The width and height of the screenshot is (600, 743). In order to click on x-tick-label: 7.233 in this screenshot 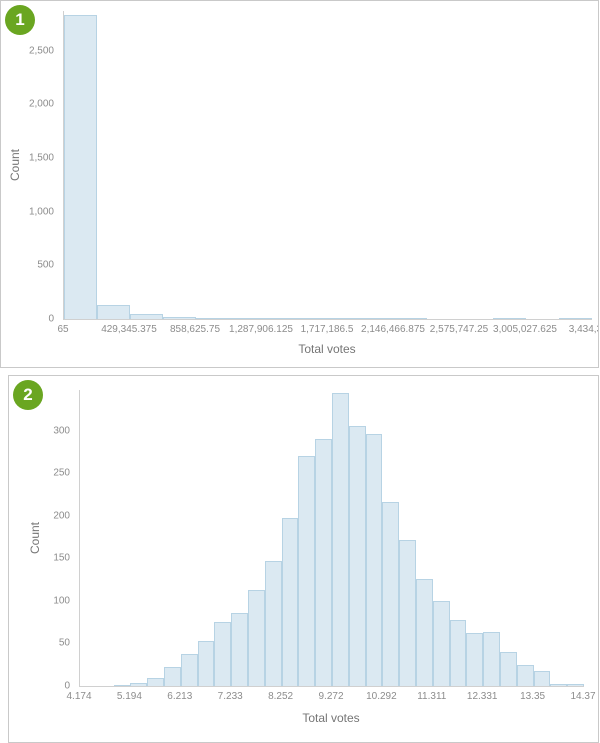, I will do `click(230, 696)`.